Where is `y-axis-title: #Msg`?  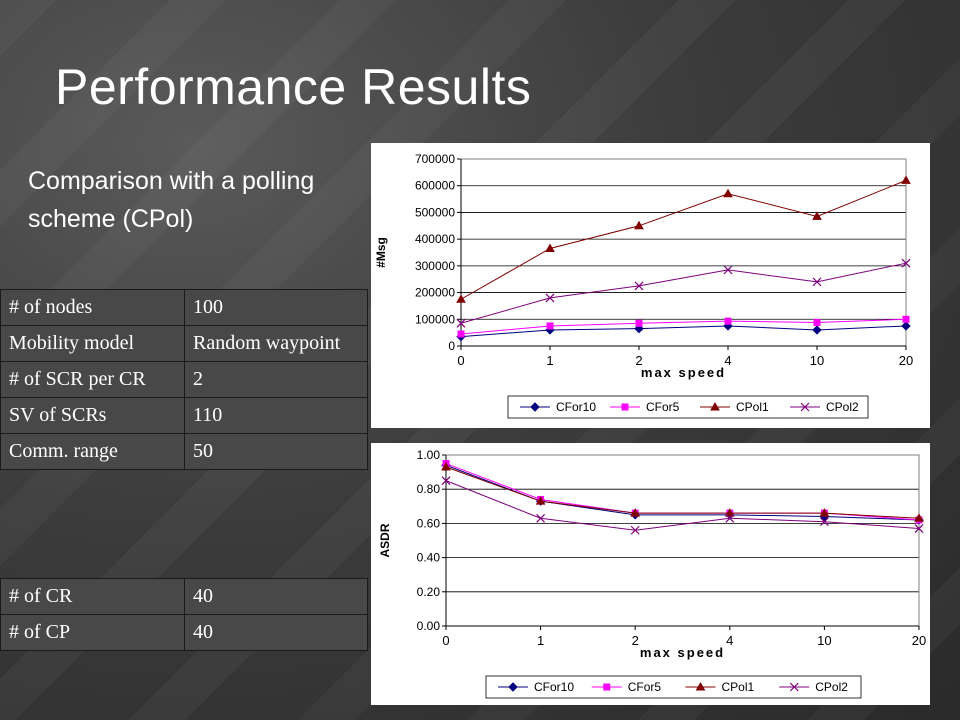
y-axis-title: #Msg is located at coordinates (381, 252).